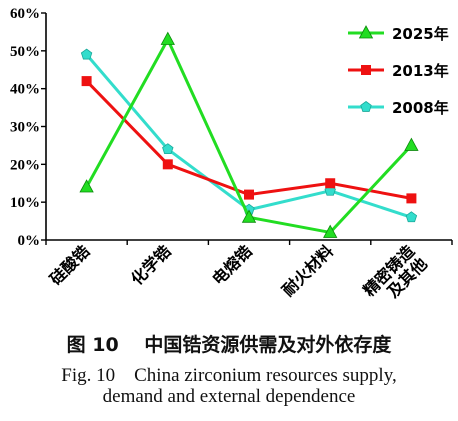  What do you see at coordinates (420, 34) in the screenshot?
I see `legend-label: 2025年` at bounding box center [420, 34].